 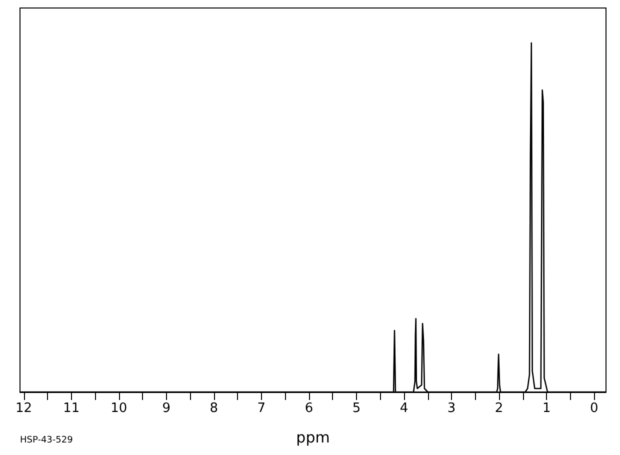 I want to click on x-tick-label: 8, so click(x=214, y=408).